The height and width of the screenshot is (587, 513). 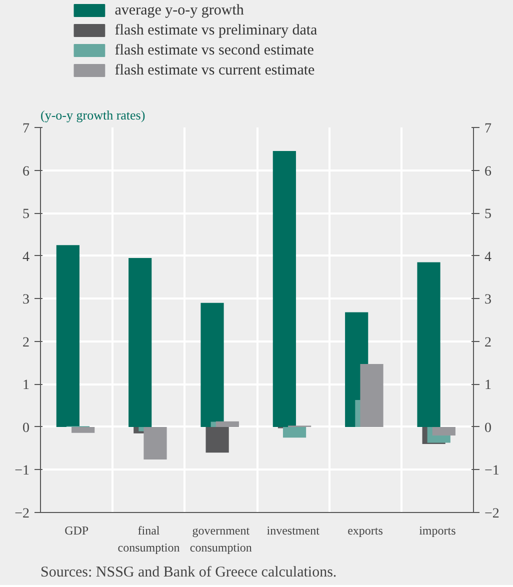 I want to click on y-tick-label: 2, so click(x=26, y=342).